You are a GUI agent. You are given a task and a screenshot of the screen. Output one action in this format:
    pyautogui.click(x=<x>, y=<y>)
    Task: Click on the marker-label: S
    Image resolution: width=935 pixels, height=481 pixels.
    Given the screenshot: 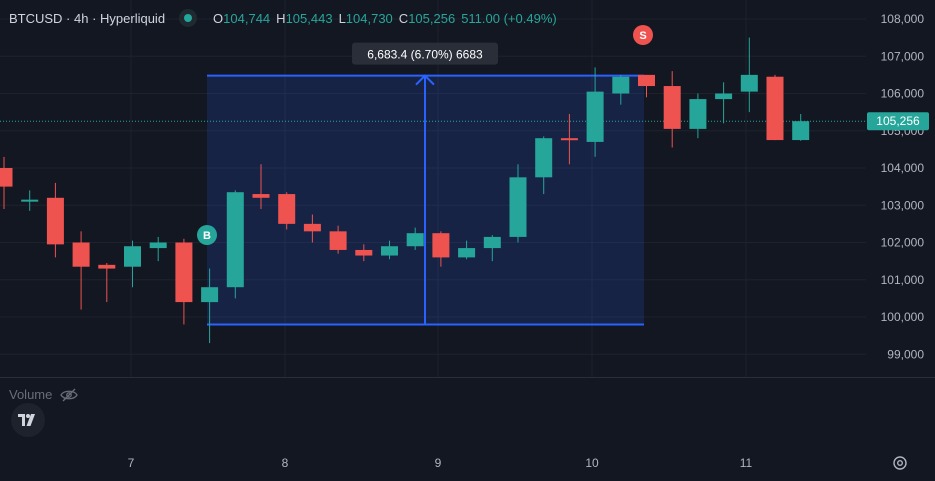 What is the action you would take?
    pyautogui.click(x=642, y=36)
    